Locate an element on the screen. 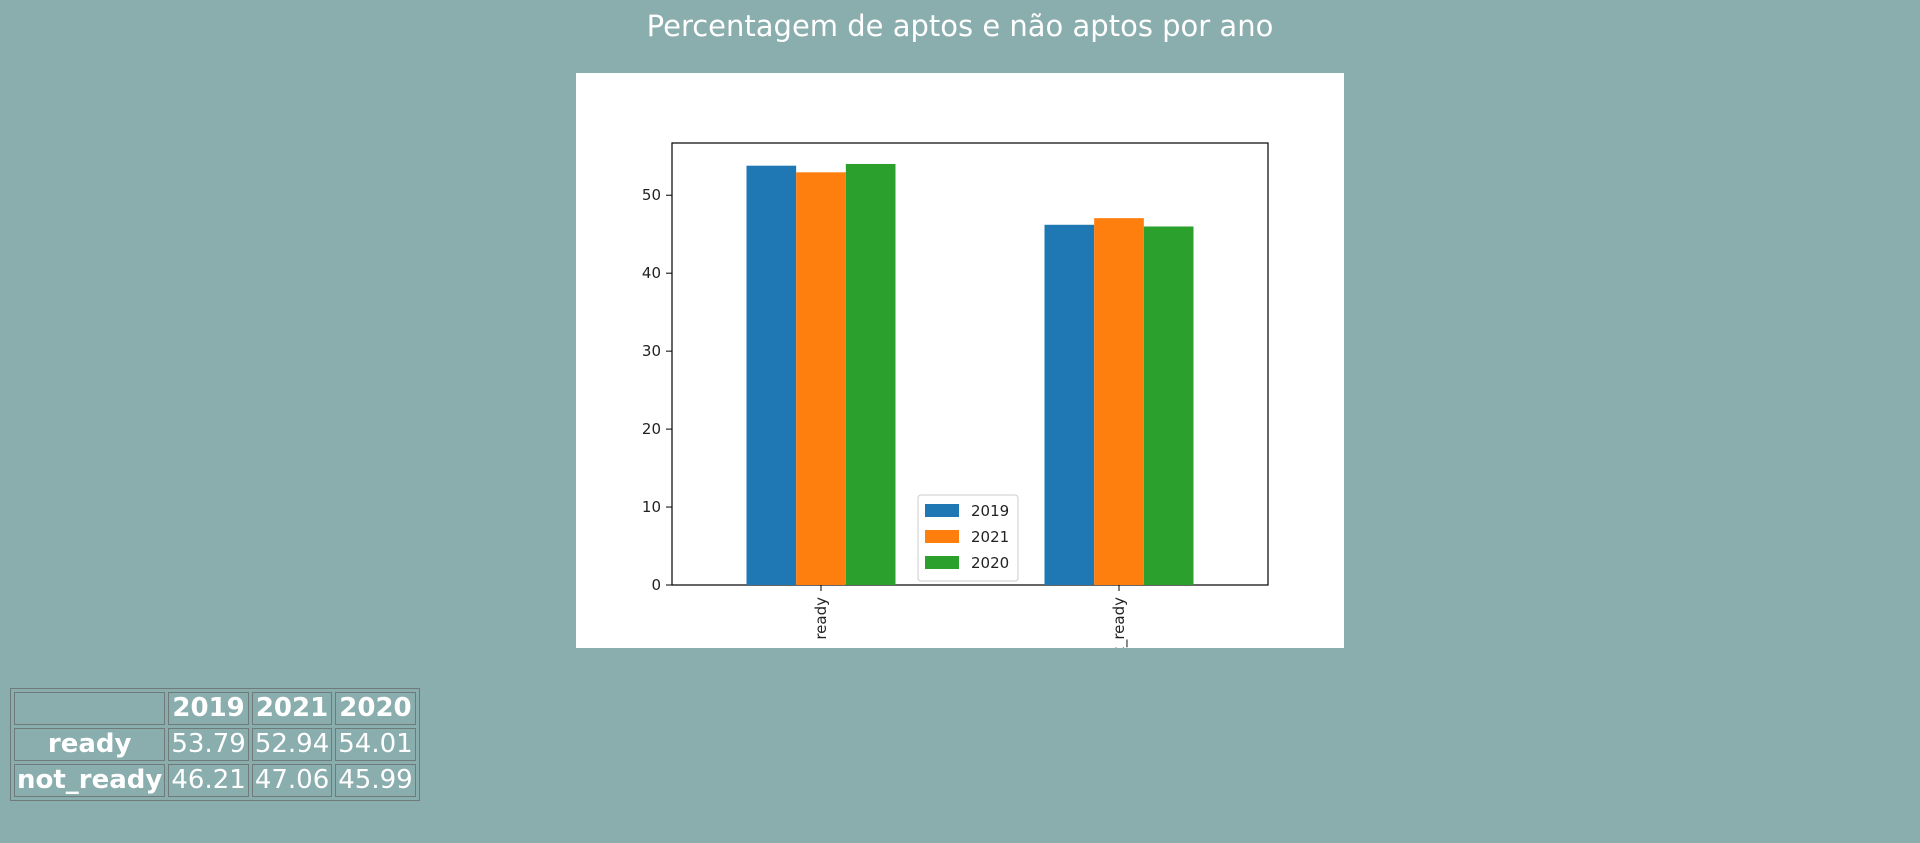 The width and height of the screenshot is (1920, 843). table-column-header: 2019 is located at coordinates (208, 708).